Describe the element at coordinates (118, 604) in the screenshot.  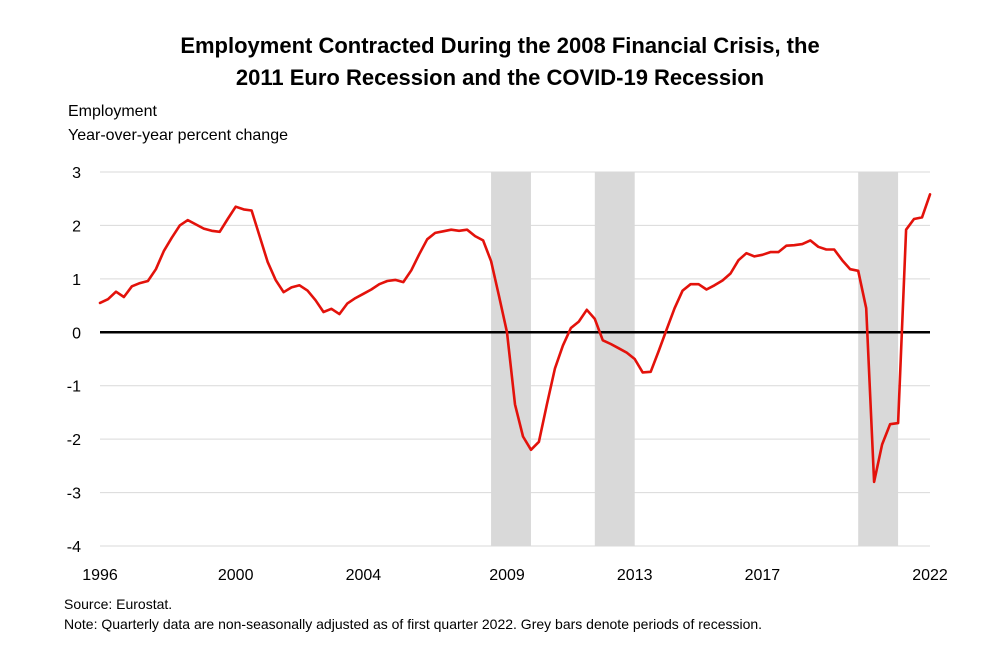
I see `source-note: Source: Eurostat.` at that location.